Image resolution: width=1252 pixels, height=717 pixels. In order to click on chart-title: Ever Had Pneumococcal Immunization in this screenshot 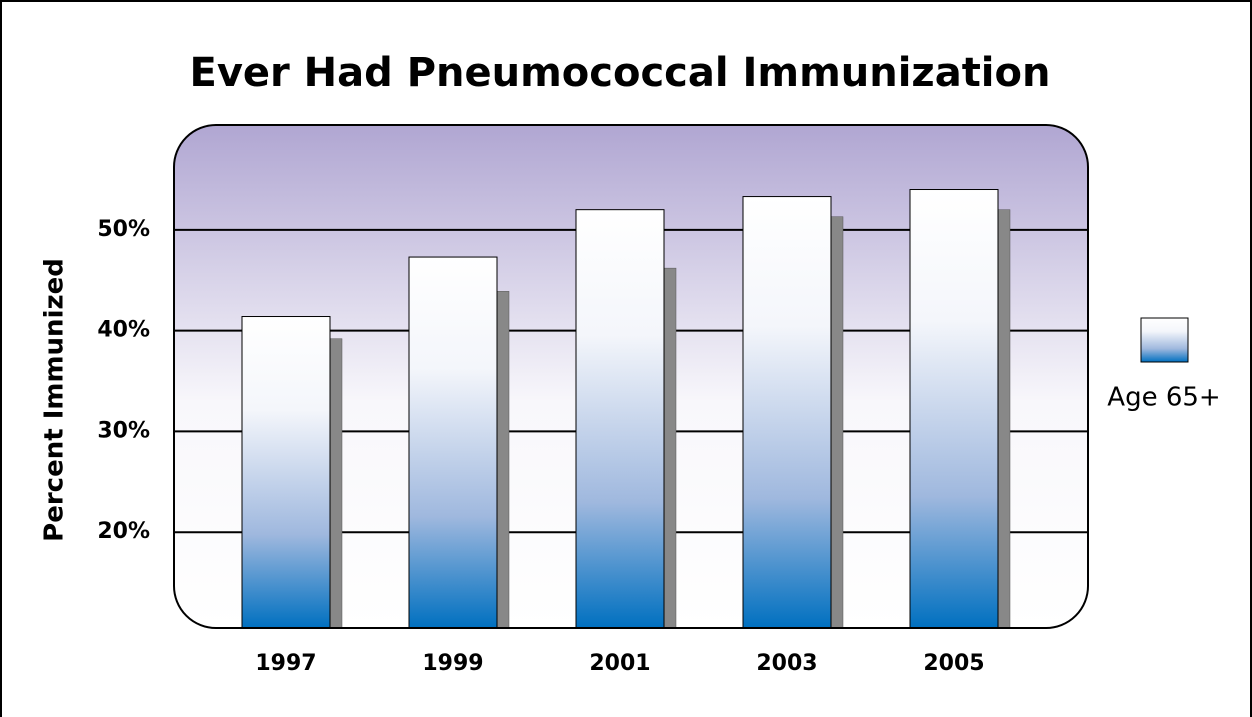, I will do `click(620, 73)`.